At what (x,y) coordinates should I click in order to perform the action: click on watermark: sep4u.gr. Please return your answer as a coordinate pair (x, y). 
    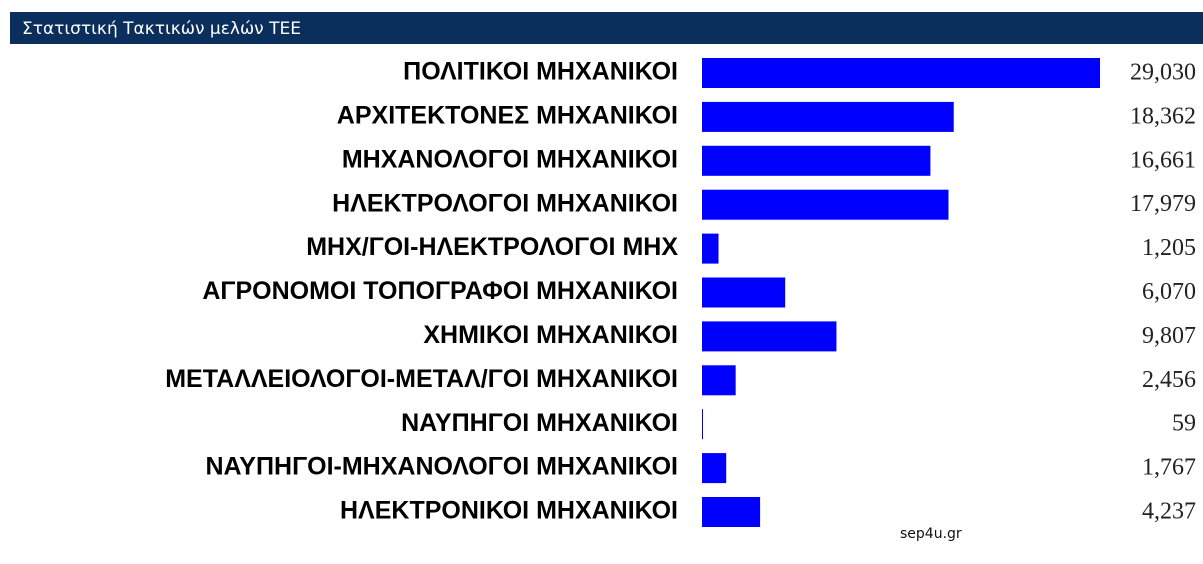
    Looking at the image, I should click on (931, 534).